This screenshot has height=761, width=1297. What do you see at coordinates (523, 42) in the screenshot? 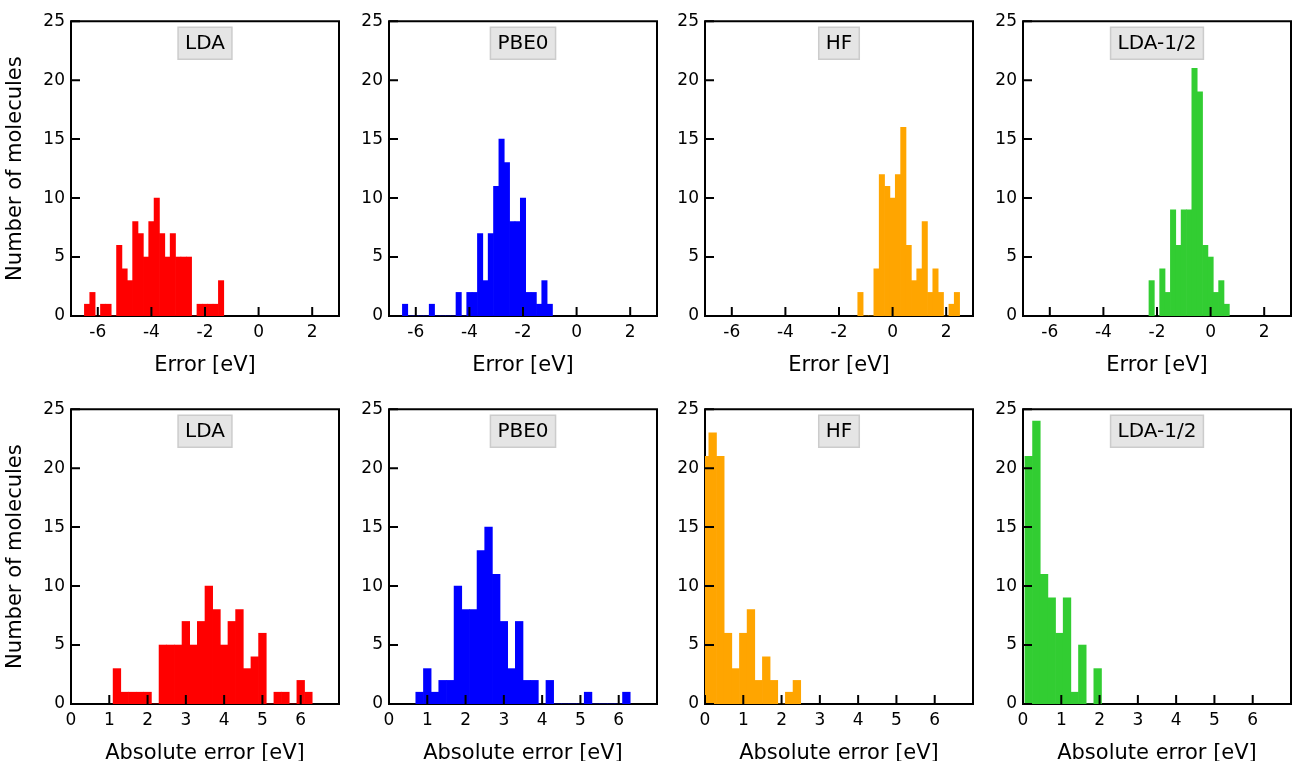
I see `text: PBE0` at bounding box center [523, 42].